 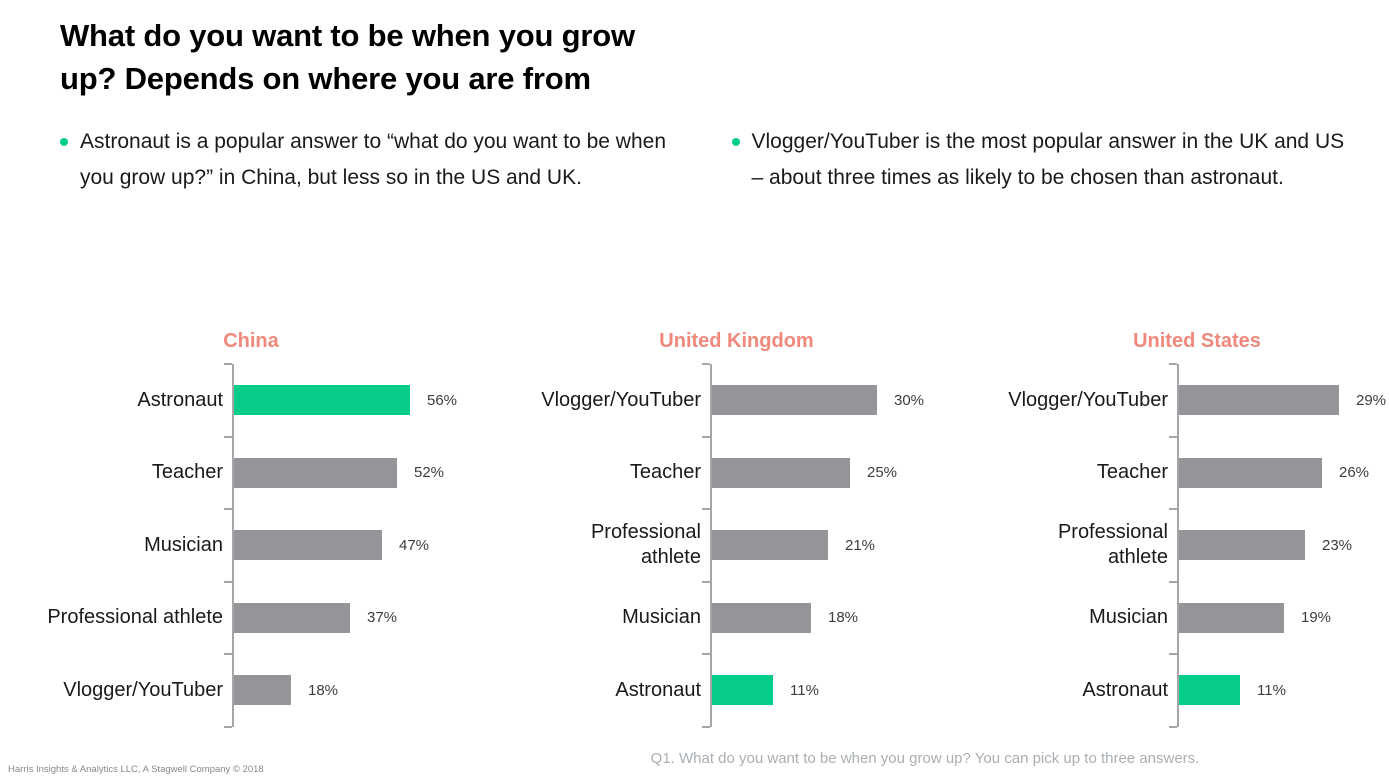 I want to click on bar-row: Professional athlete 37%, so click(x=251, y=617).